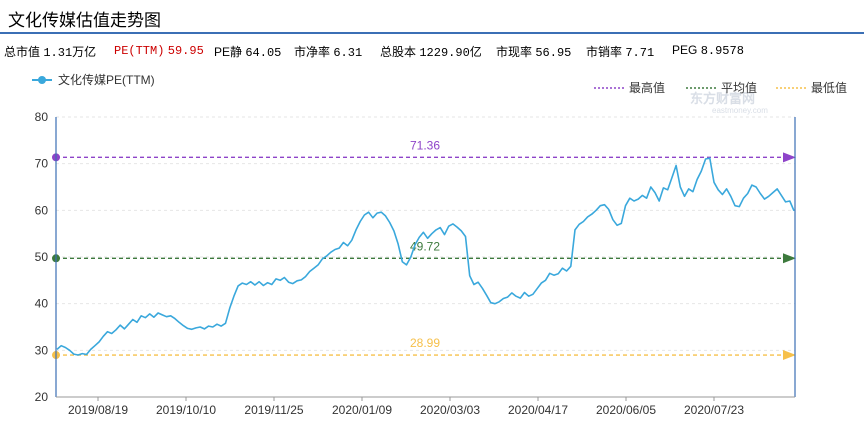 The image size is (864, 423). I want to click on y-tick-label: 80, so click(42, 117).